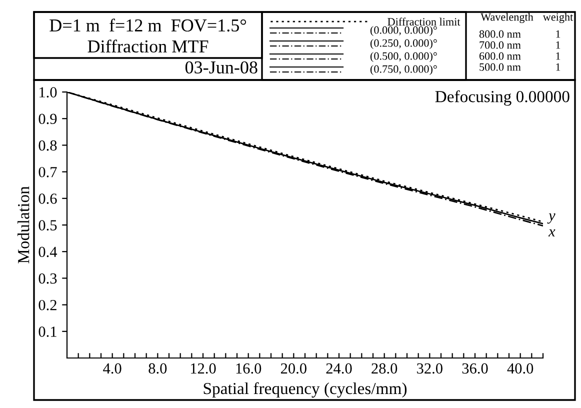 The height and width of the screenshot is (408, 581). Describe the element at coordinates (552, 232) in the screenshot. I see `annotation: x` at that location.